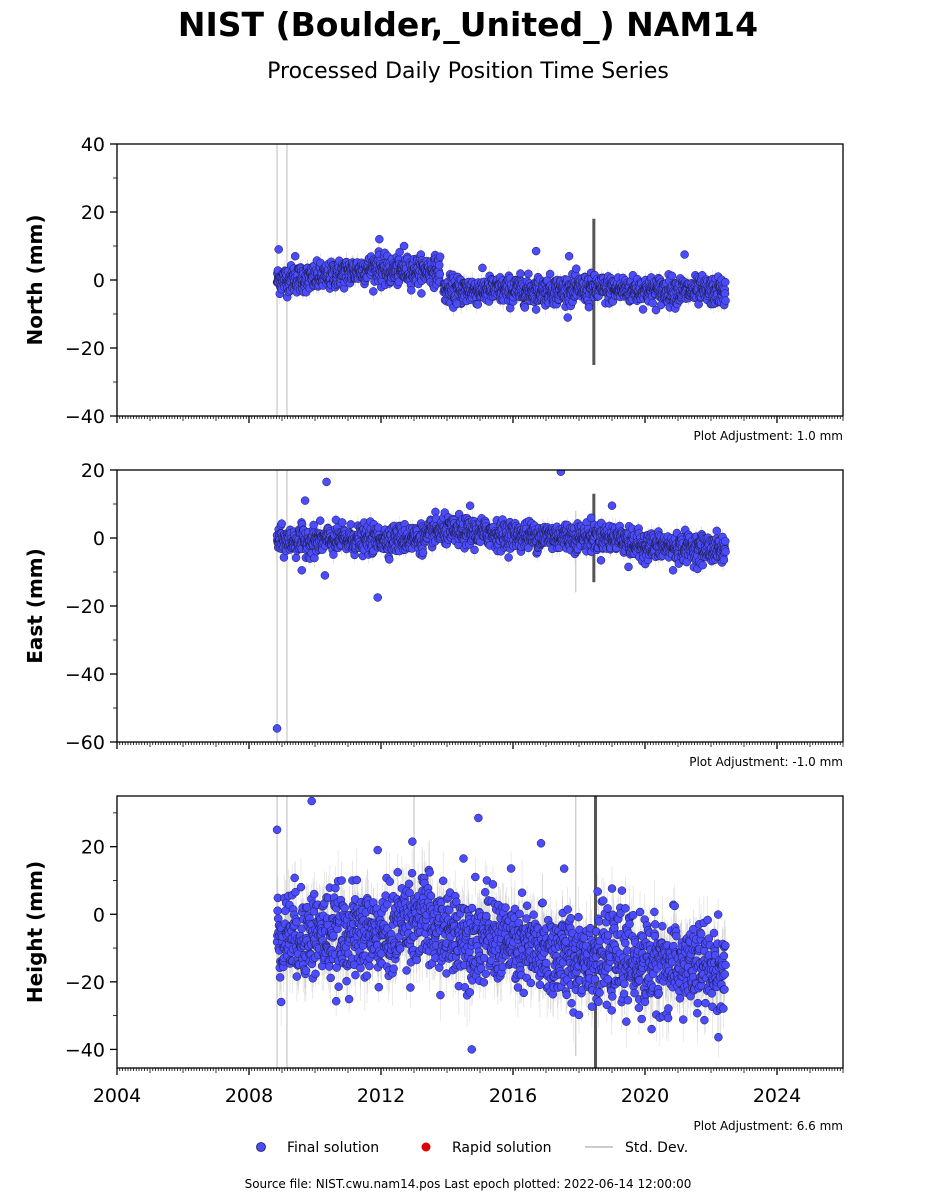 The image size is (937, 1200). What do you see at coordinates (468, 71) in the screenshot?
I see `chart-subtitle: Processed Daily Position Time Series` at bounding box center [468, 71].